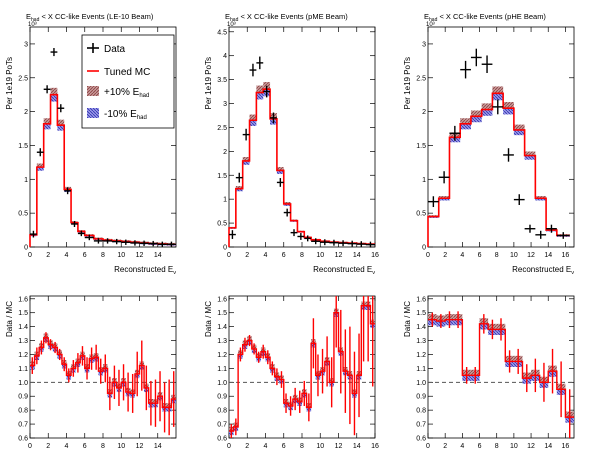  What do you see at coordinates (125, 115) in the screenshot?
I see `legend-minus-label: -10% Ehad` at bounding box center [125, 115].